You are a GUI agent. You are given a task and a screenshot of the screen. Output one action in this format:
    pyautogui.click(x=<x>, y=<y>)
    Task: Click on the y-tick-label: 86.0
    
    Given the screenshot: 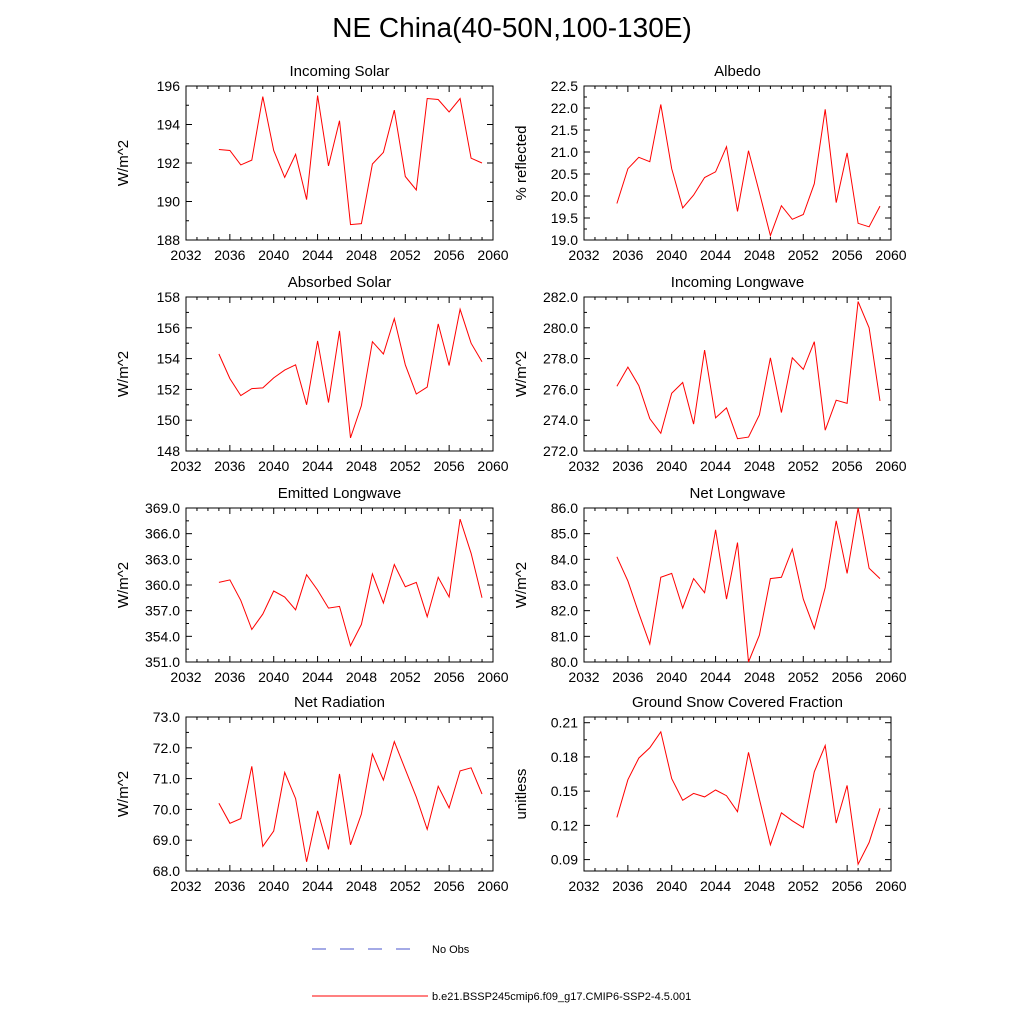 What is the action you would take?
    pyautogui.click(x=564, y=508)
    